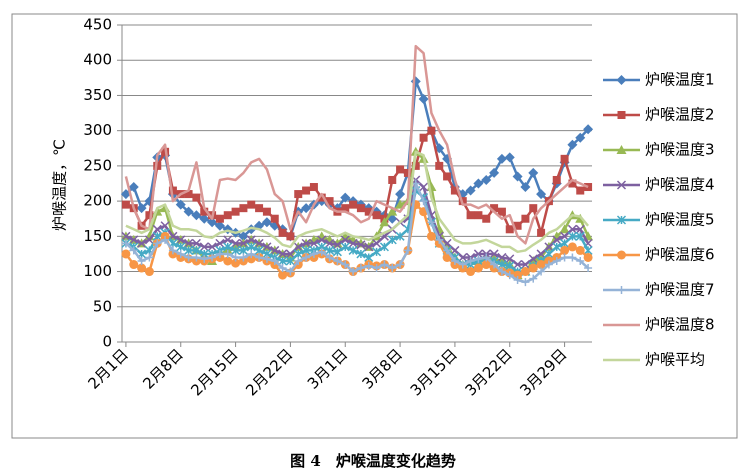 The image size is (746, 474). Describe the element at coordinates (97, 201) in the screenshot. I see `y-tick-label: 200` at that location.